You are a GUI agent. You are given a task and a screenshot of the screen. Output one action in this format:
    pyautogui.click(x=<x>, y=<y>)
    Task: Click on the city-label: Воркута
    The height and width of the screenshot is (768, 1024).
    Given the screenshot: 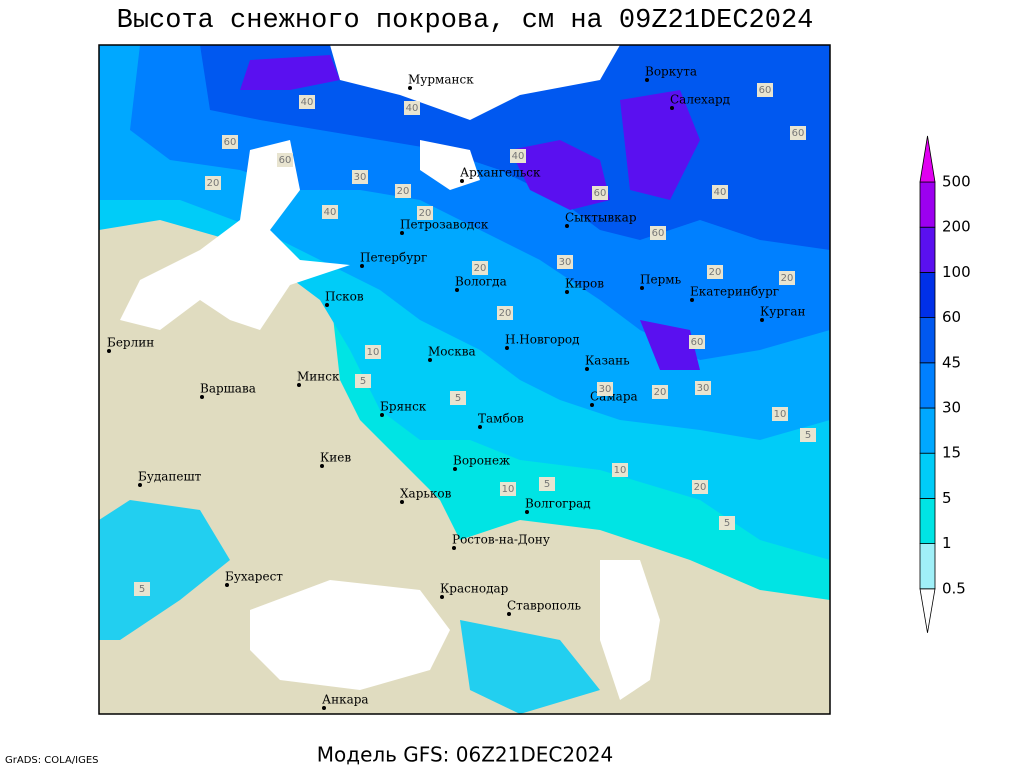 What is the action you would take?
    pyautogui.click(x=671, y=72)
    